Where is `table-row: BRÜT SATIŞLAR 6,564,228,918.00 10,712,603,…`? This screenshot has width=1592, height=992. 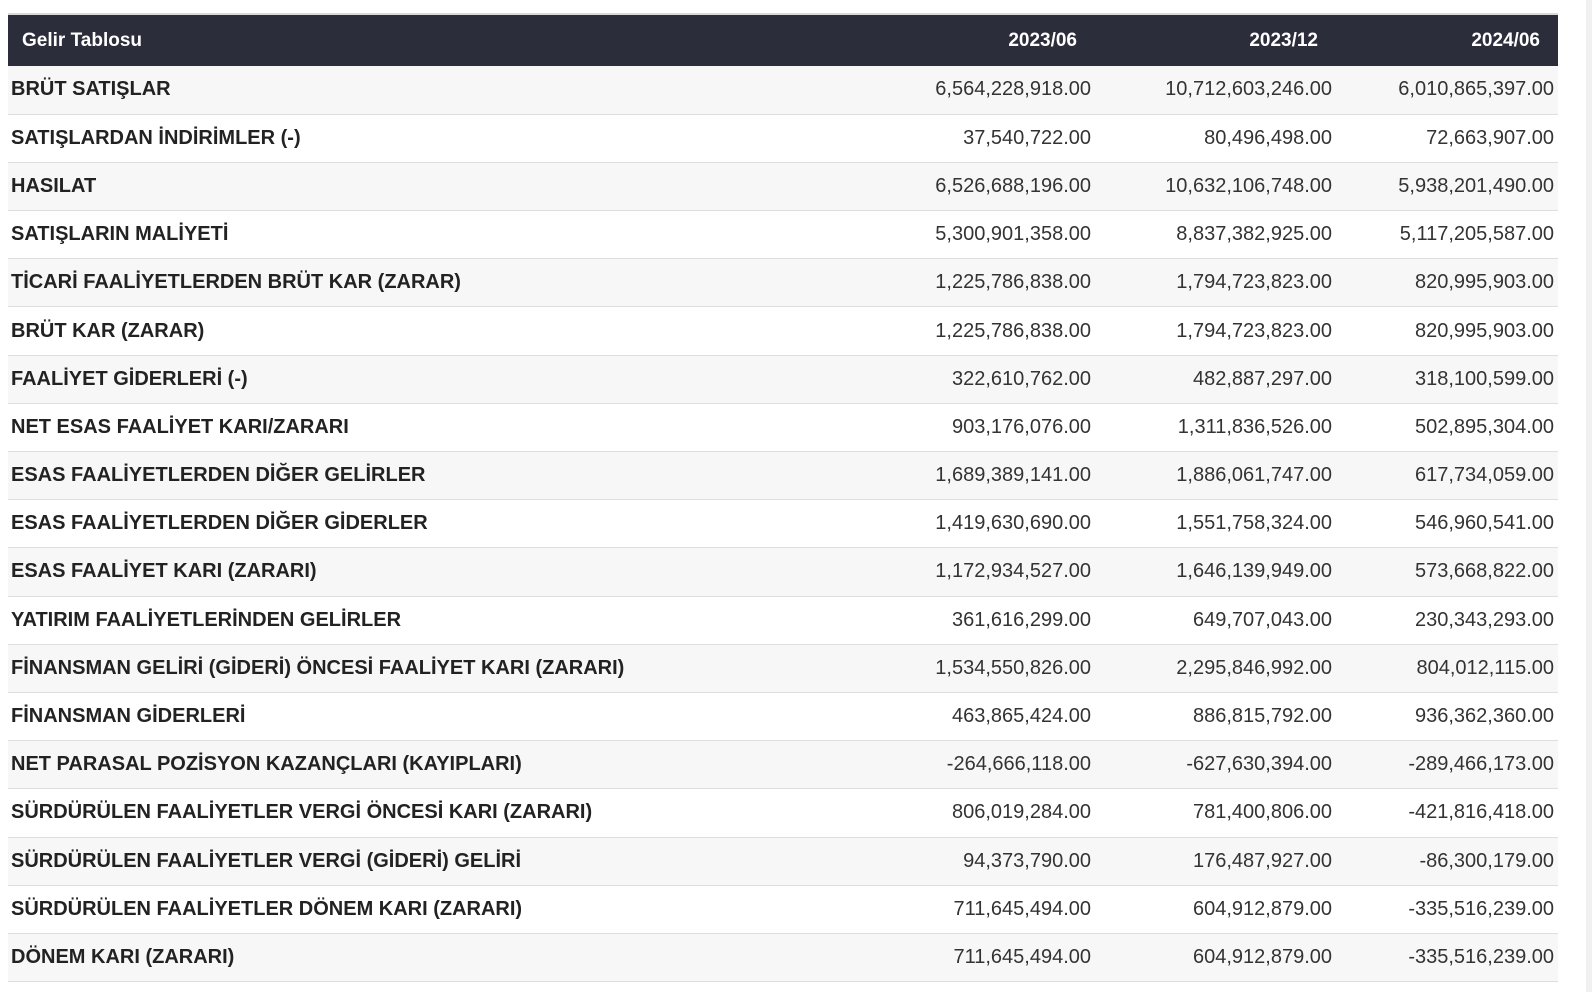 table-row: BRÜT SATIŞLAR 6,564,228,918.00 10,712,603,… is located at coordinates (783, 90).